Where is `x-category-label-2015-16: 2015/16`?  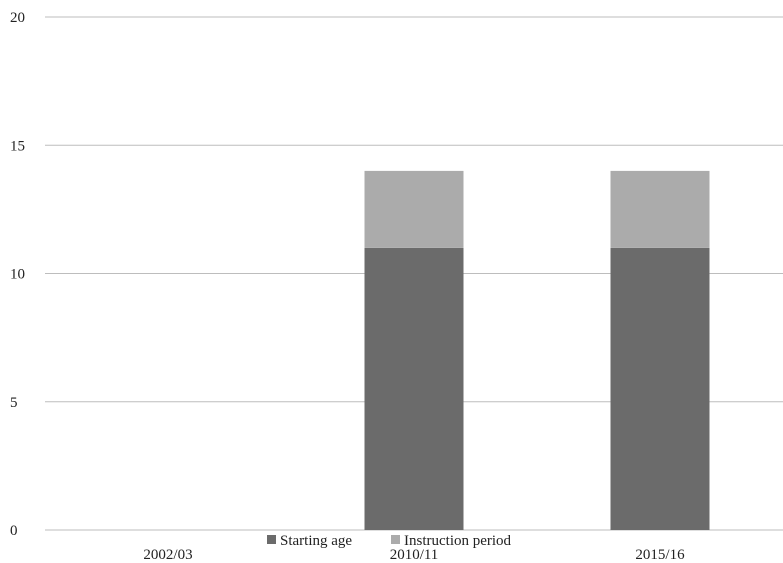
x-category-label-2015-16: 2015/16 is located at coordinates (660, 555).